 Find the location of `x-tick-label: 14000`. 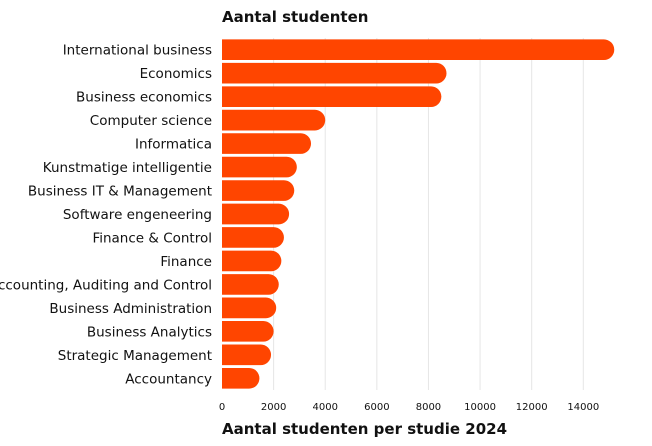

x-tick-label: 14000 is located at coordinates (583, 407).